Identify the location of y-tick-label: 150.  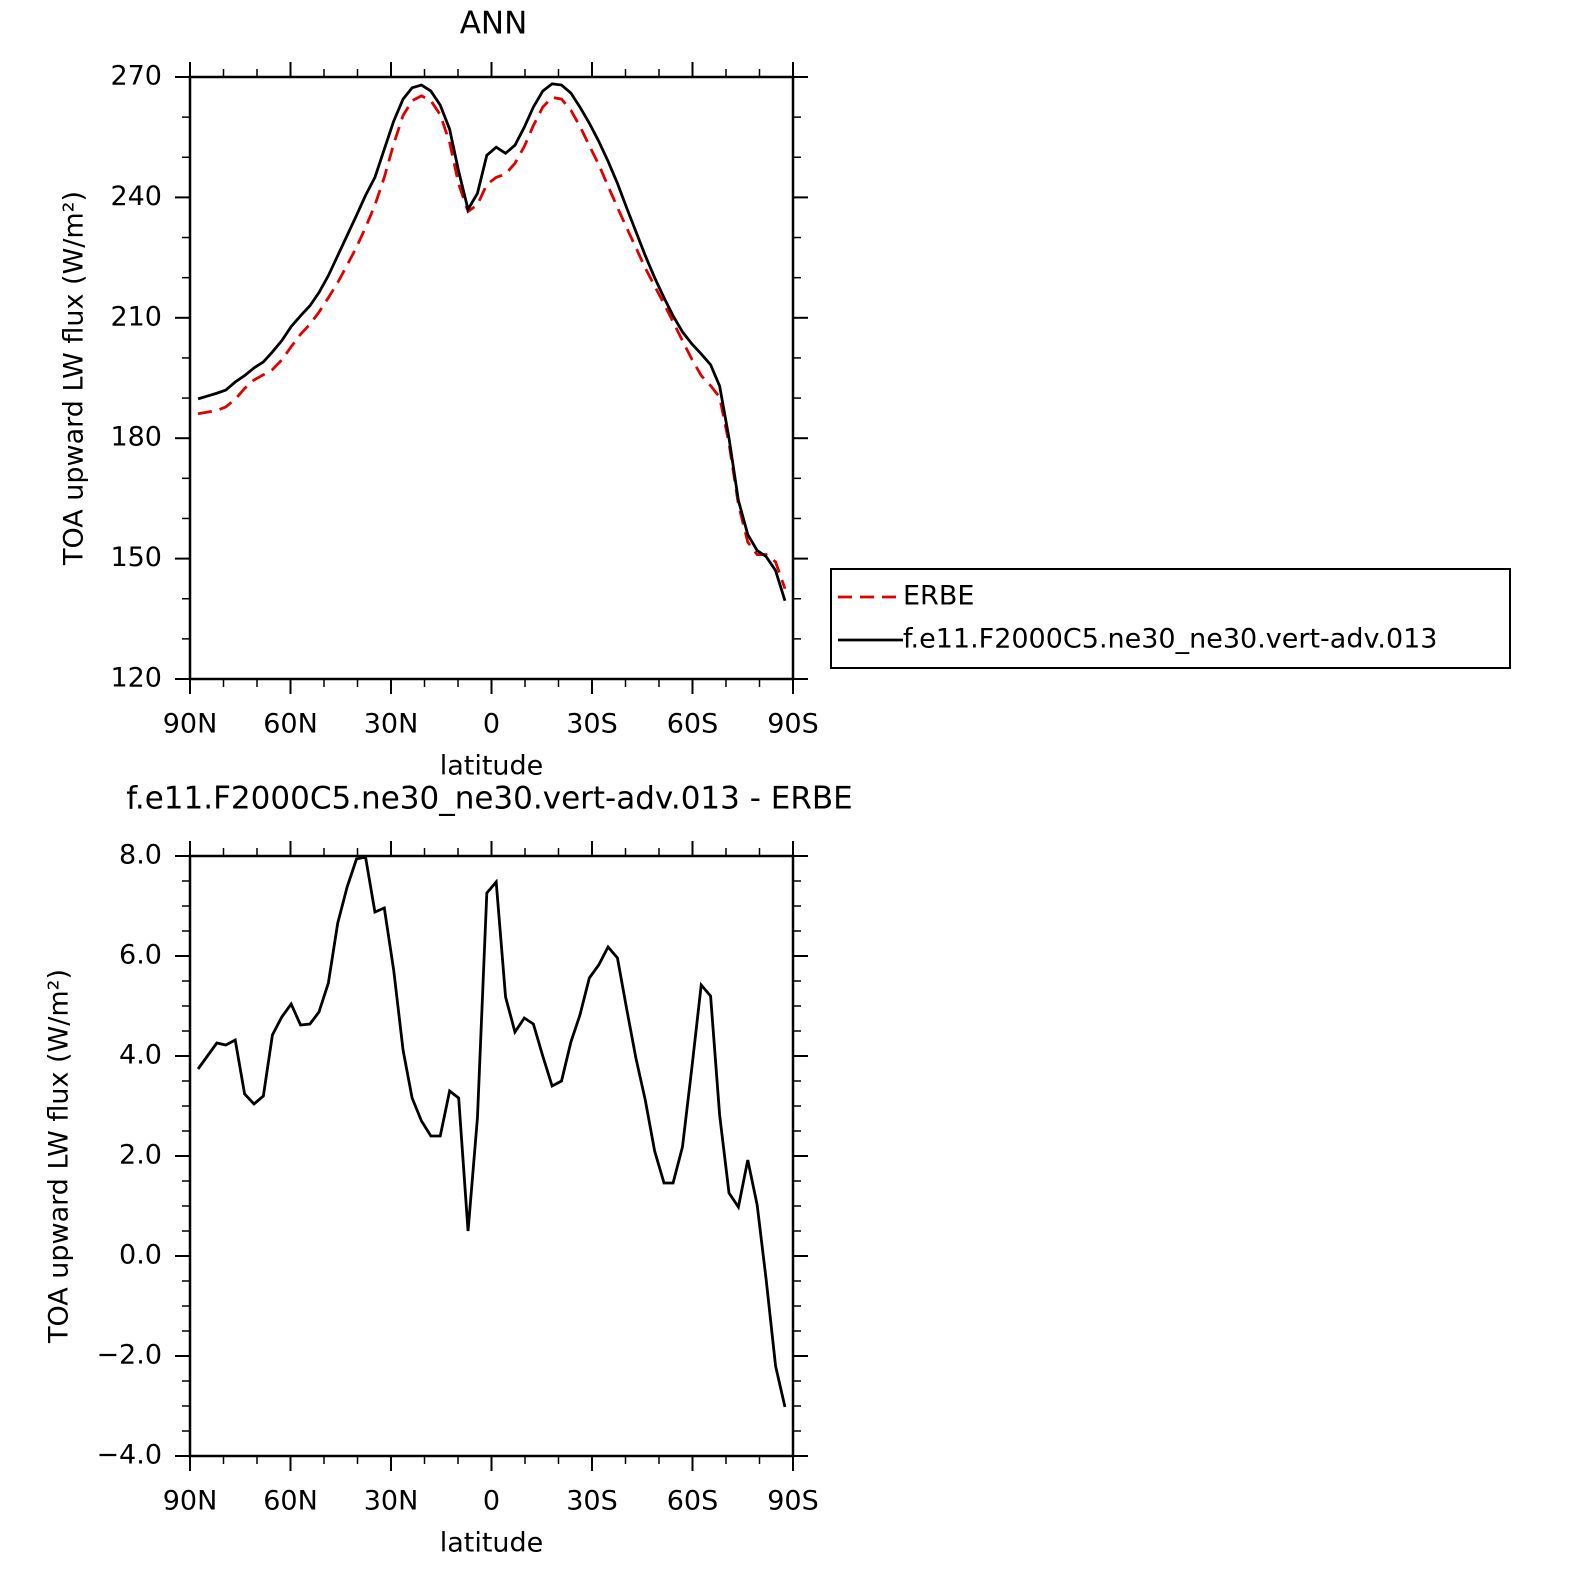
(136, 557).